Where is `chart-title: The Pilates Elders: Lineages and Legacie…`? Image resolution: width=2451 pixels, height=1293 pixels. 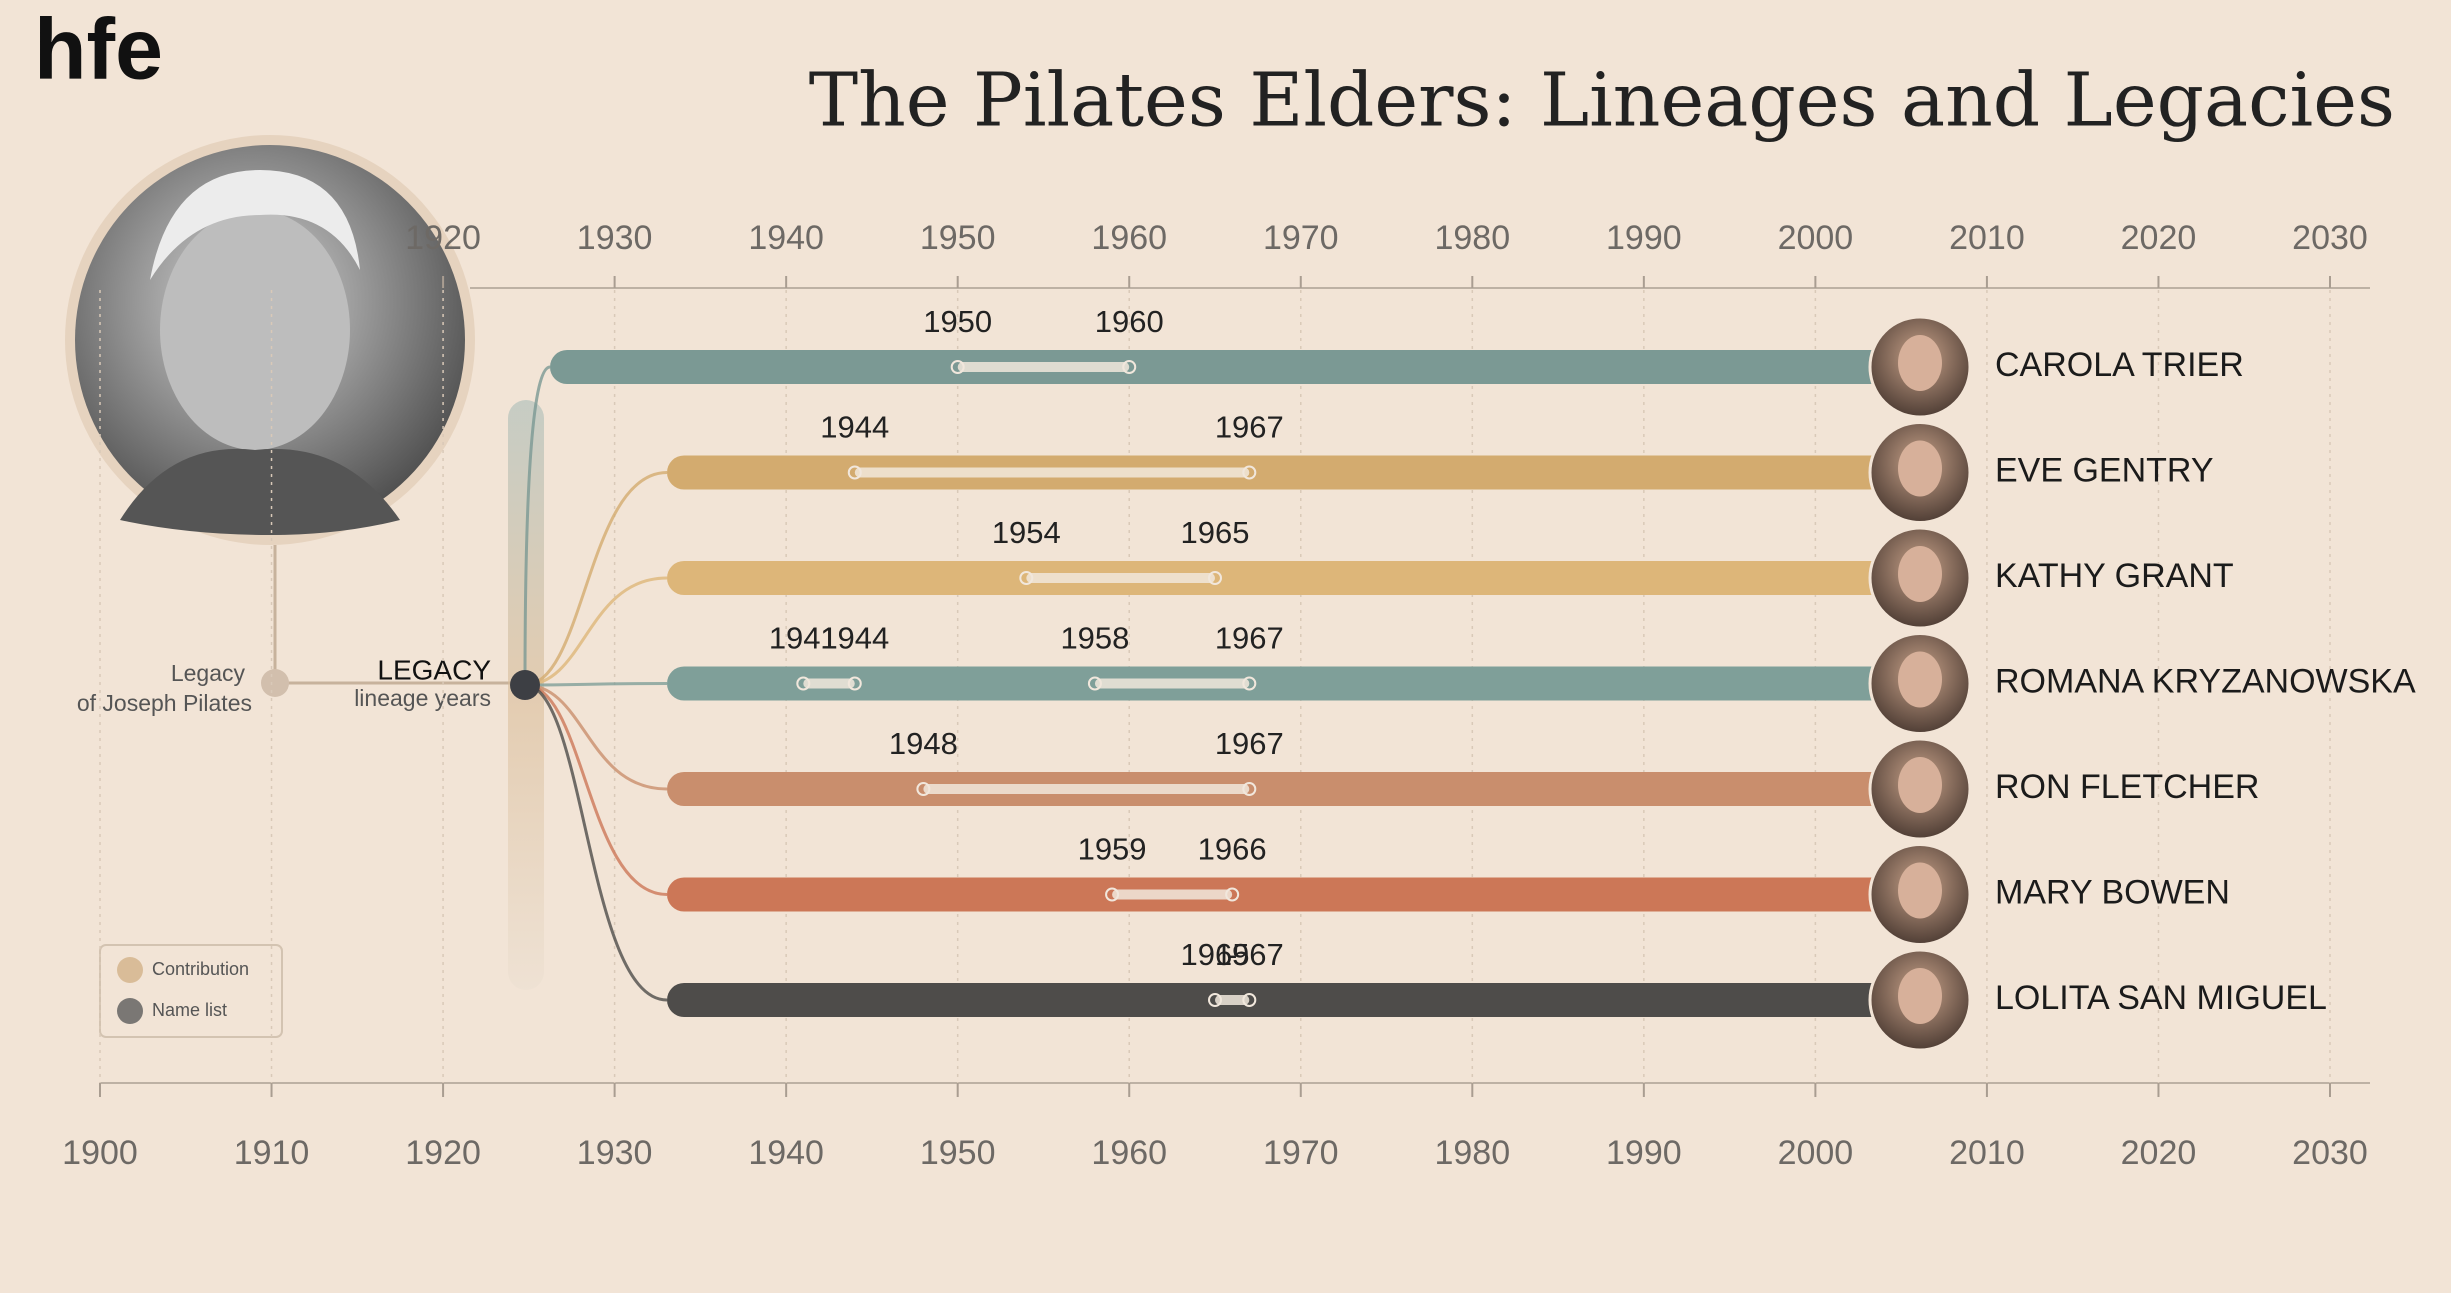 chart-title: The Pilates Elders: Lineages and Legacie… is located at coordinates (1602, 100).